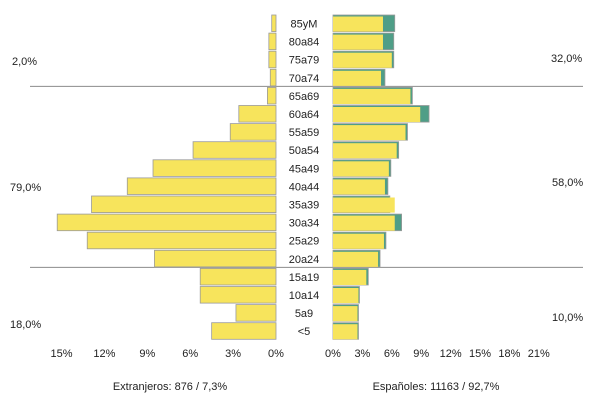 The width and height of the screenshot is (589, 394). Describe the element at coordinates (304, 151) in the screenshot. I see `age-label-50a54: 50a54` at that location.